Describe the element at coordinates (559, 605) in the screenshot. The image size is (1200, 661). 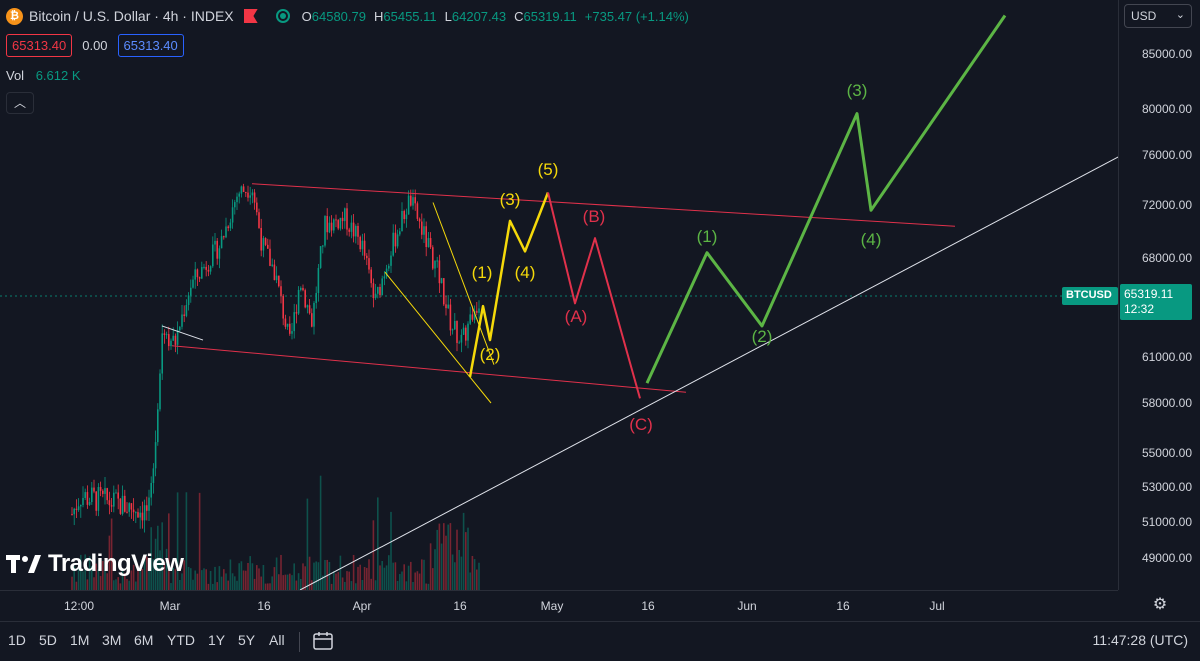
I see `time-axis: 12:00 Mar 16 Apr 16 May 16 Jun 16 Jul` at that location.